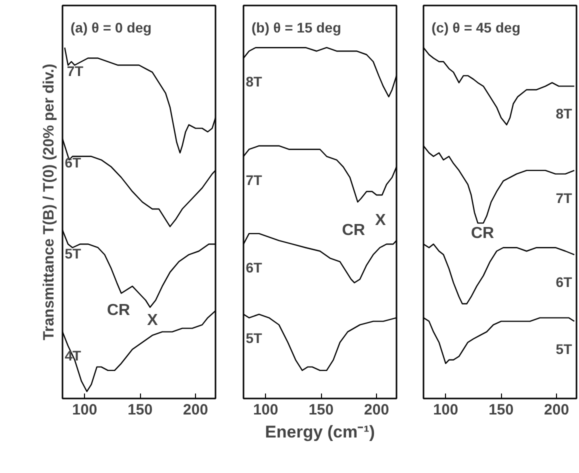 This screenshot has height=473, width=579. Describe the element at coordinates (476, 28) in the screenshot. I see `chart-title: (c) θ = 45 deg` at that location.